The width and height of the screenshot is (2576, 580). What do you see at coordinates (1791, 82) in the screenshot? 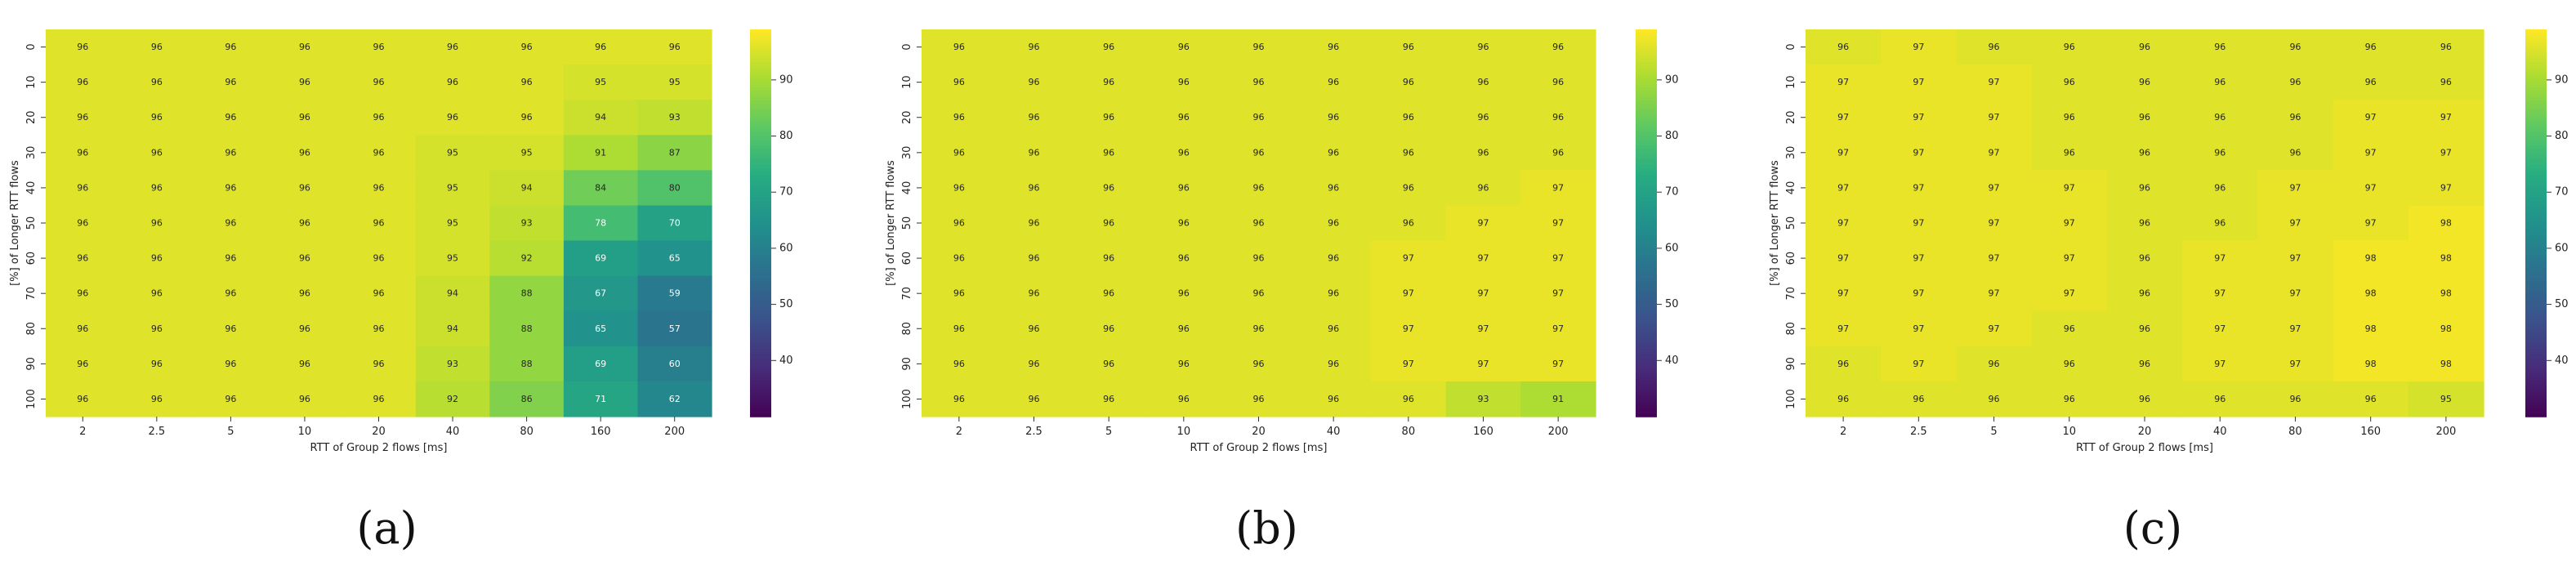
I see `y-tick-label: 10` at bounding box center [1791, 82].